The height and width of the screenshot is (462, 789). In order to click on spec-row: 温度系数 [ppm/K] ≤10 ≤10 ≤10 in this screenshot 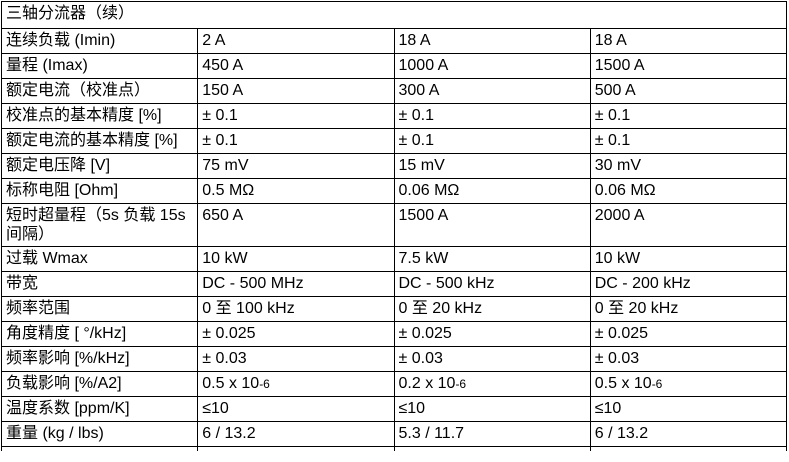, I will do `click(394, 409)`.